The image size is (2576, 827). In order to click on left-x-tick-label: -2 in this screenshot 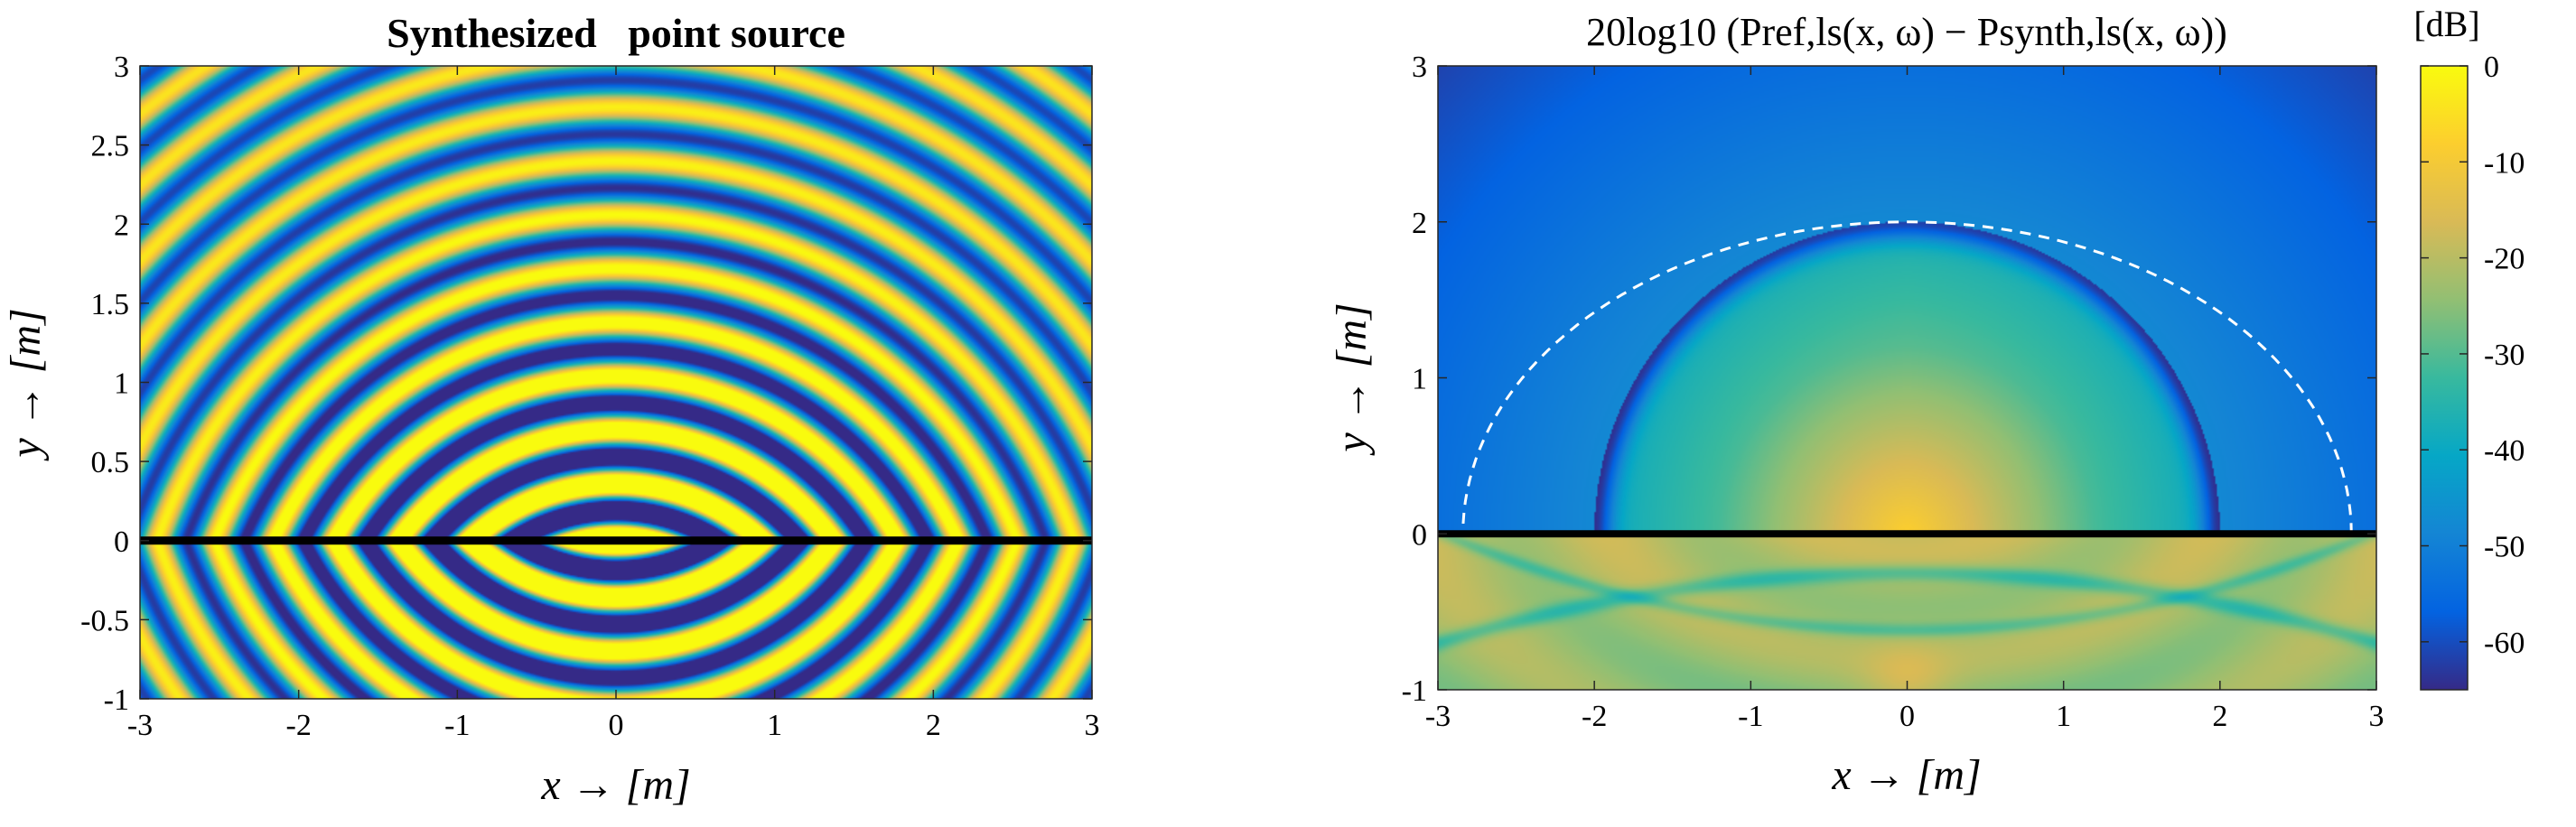, I will do `click(299, 725)`.